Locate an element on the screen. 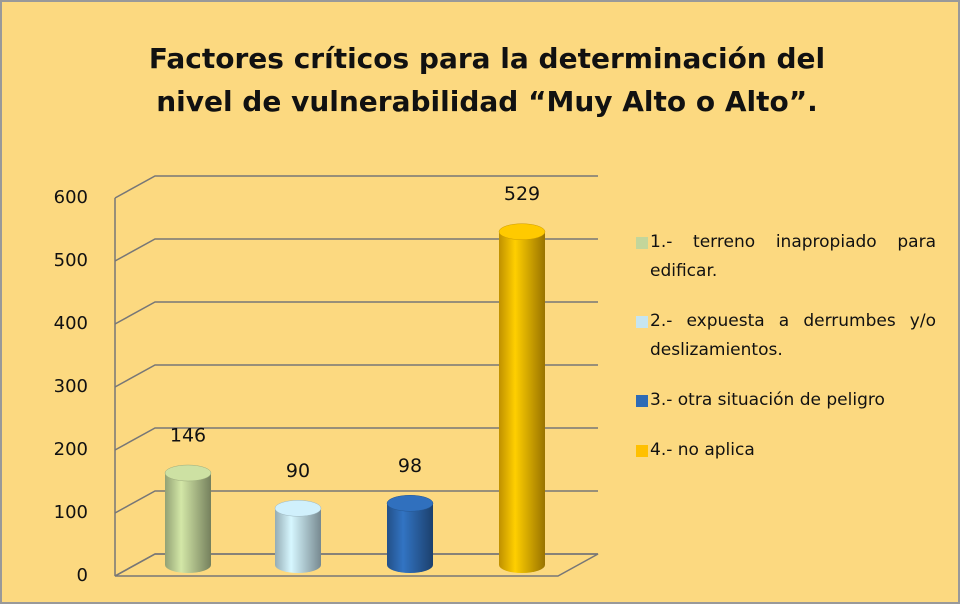  legend-label: 4.- no aplica is located at coordinates (702, 450).